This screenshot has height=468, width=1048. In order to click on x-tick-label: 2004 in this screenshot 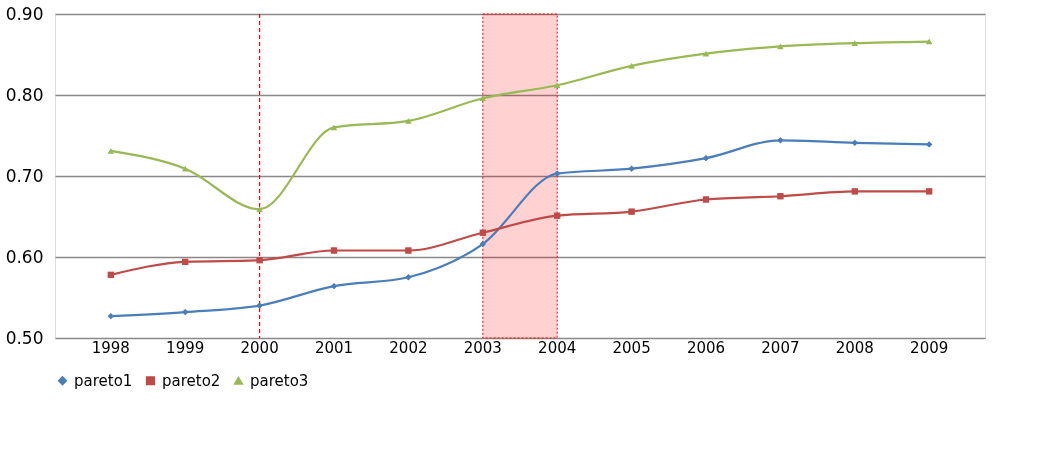, I will do `click(557, 347)`.